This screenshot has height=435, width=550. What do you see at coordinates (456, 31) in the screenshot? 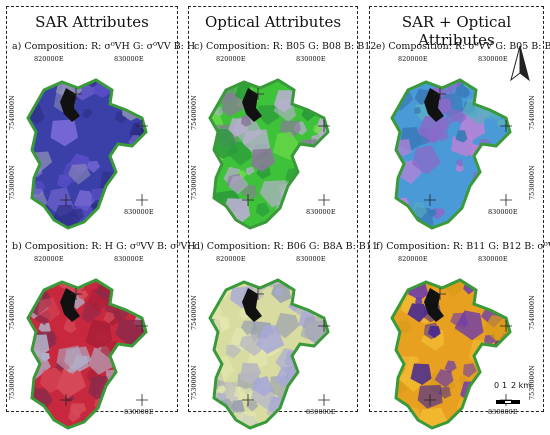
I see `panel-title: SAR + Optical Attributes` at bounding box center [456, 31].